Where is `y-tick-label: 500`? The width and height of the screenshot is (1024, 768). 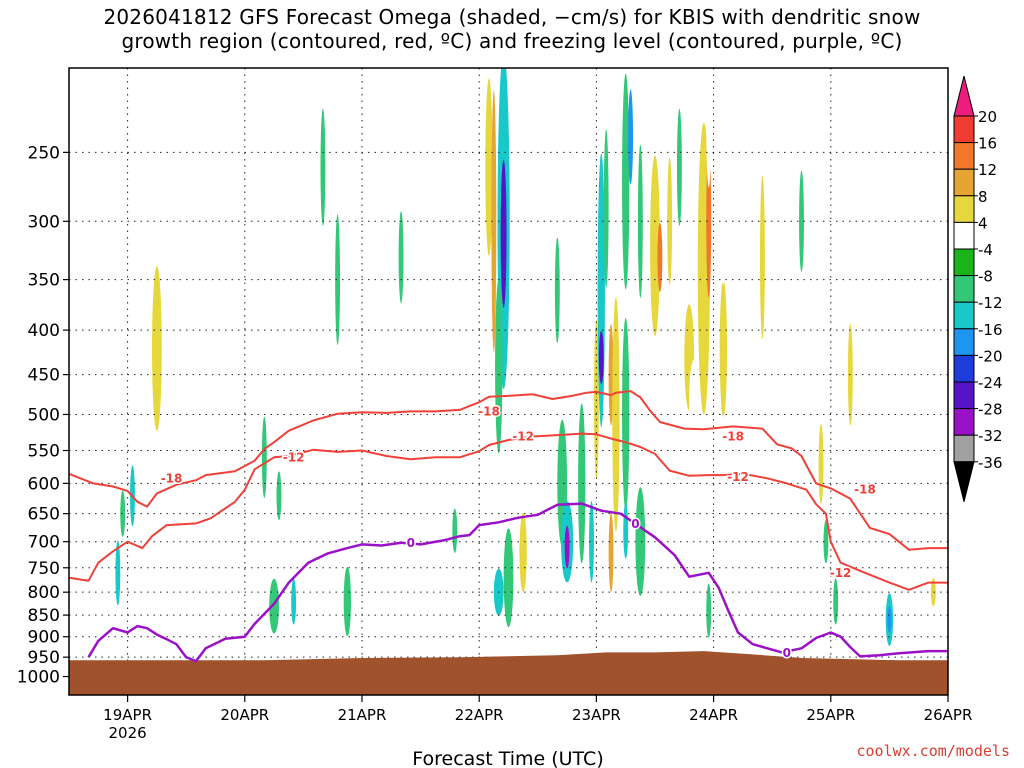 y-tick-label: 500 is located at coordinates (44, 415).